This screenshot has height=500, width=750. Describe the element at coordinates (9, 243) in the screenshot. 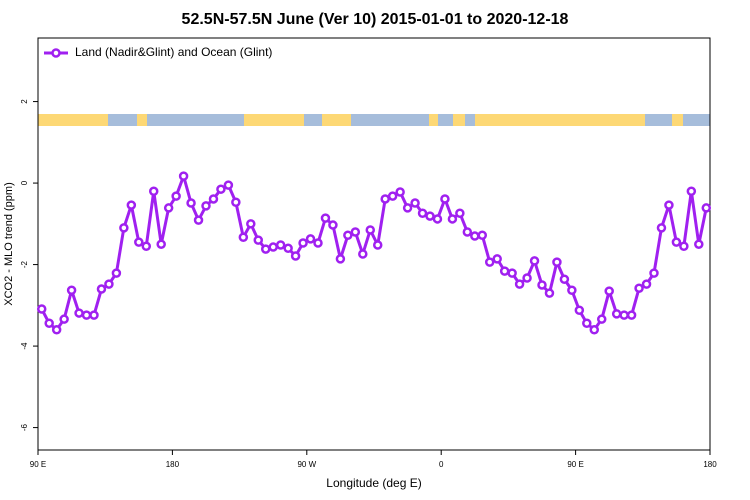

I see `y-axis-label: XCO2 - MLO trend (ppm)` at that location.